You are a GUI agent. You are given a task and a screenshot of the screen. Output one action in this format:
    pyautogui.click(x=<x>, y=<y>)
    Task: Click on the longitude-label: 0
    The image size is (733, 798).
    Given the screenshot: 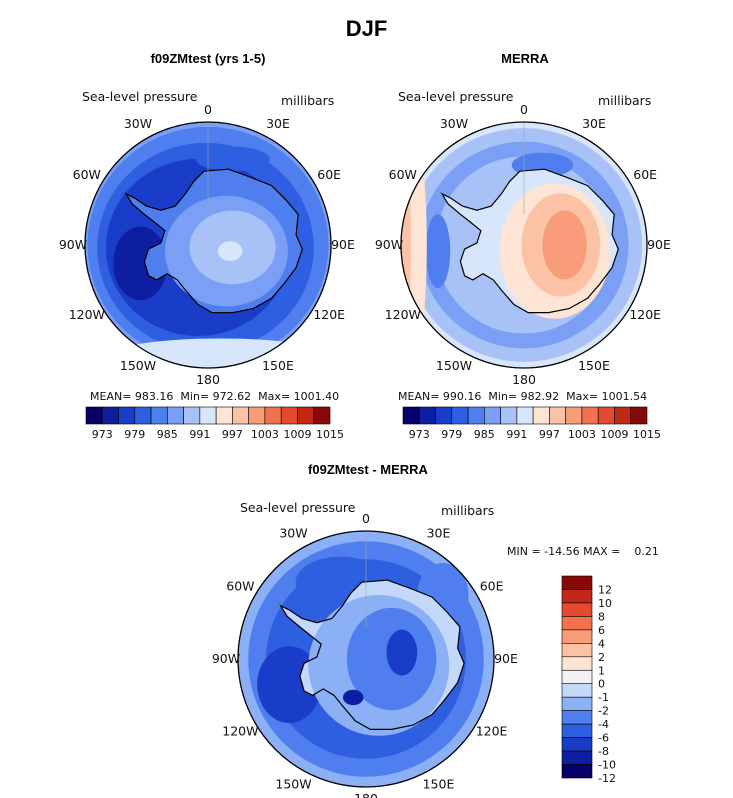 What is the action you would take?
    pyautogui.click(x=366, y=518)
    